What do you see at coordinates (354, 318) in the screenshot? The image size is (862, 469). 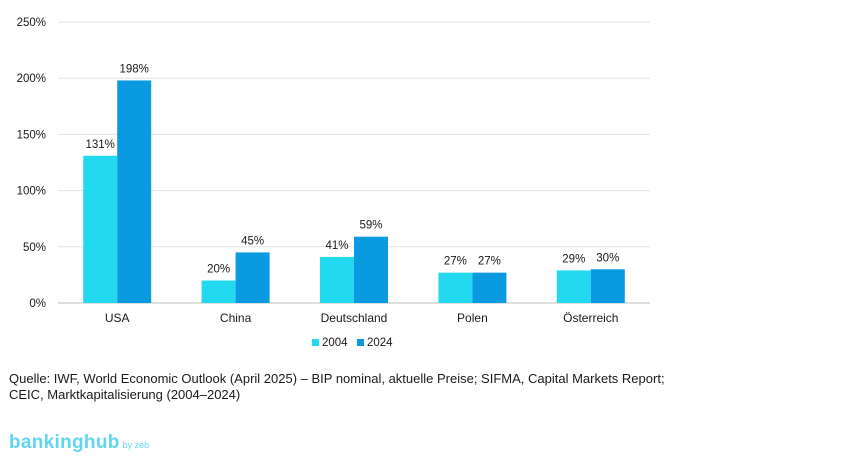 I see `x-tick-label: Deutschland` at bounding box center [354, 318].